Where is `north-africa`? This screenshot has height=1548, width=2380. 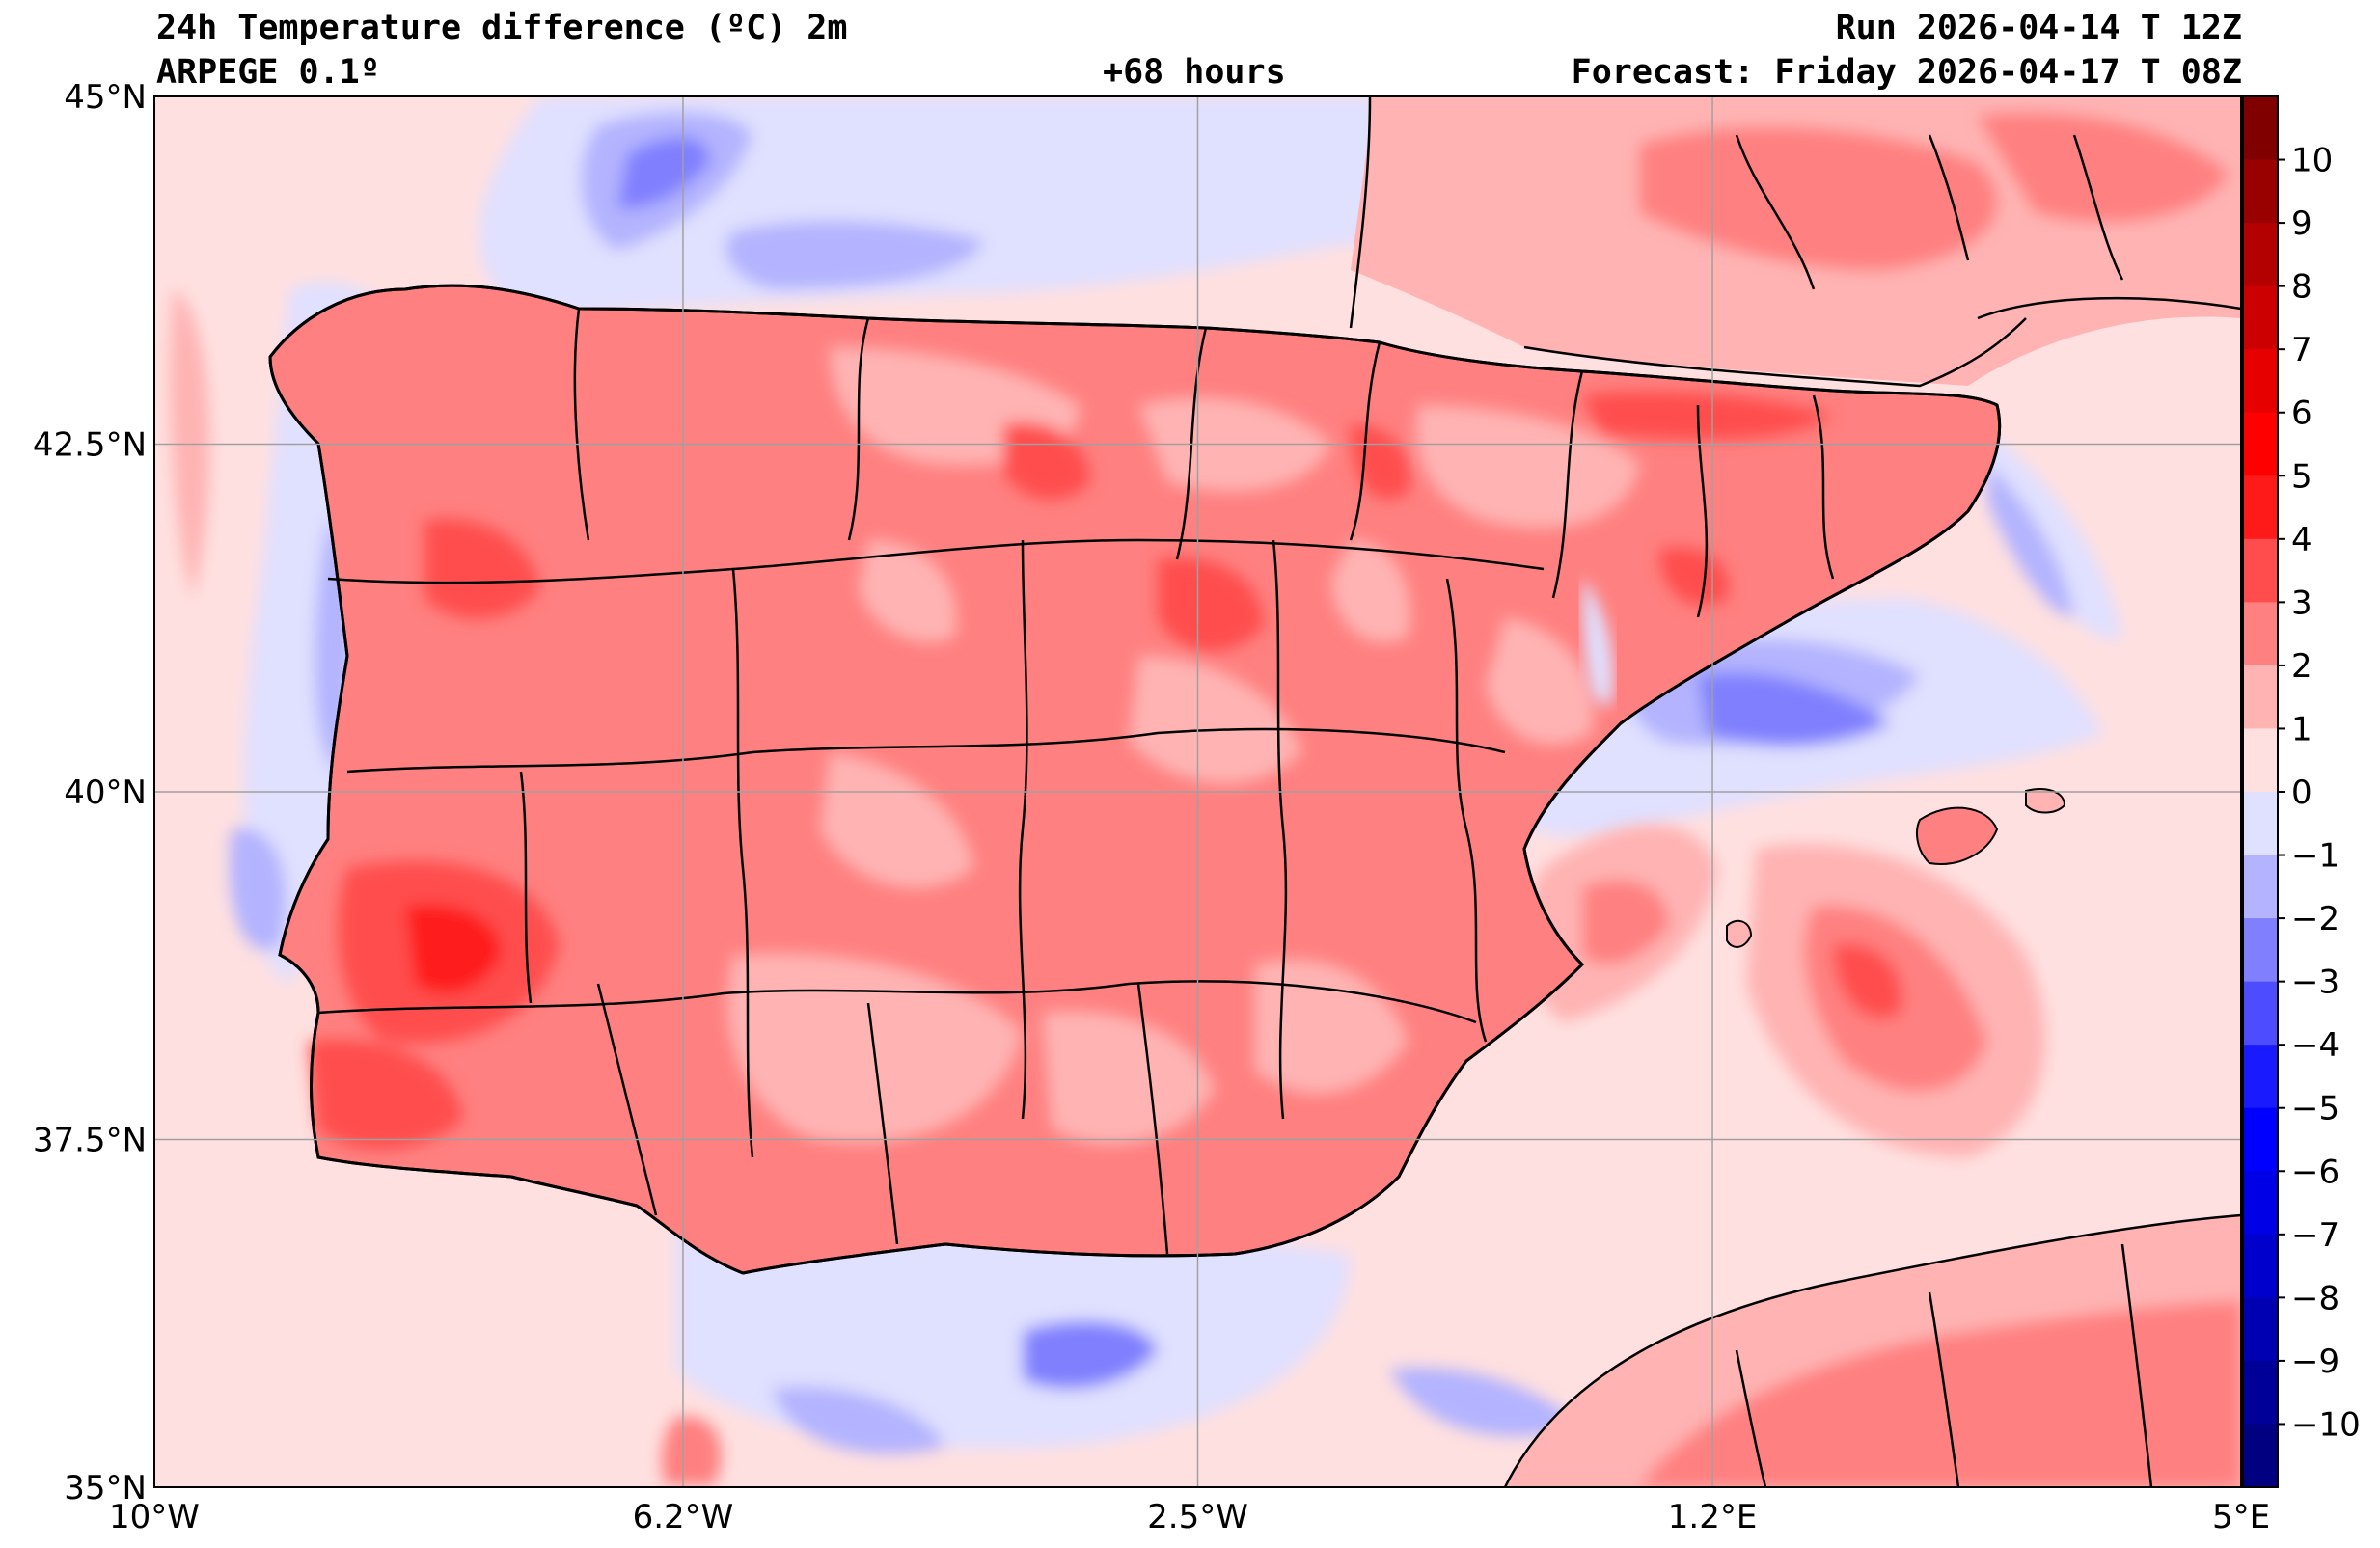
north-africa is located at coordinates (1873, 1351).